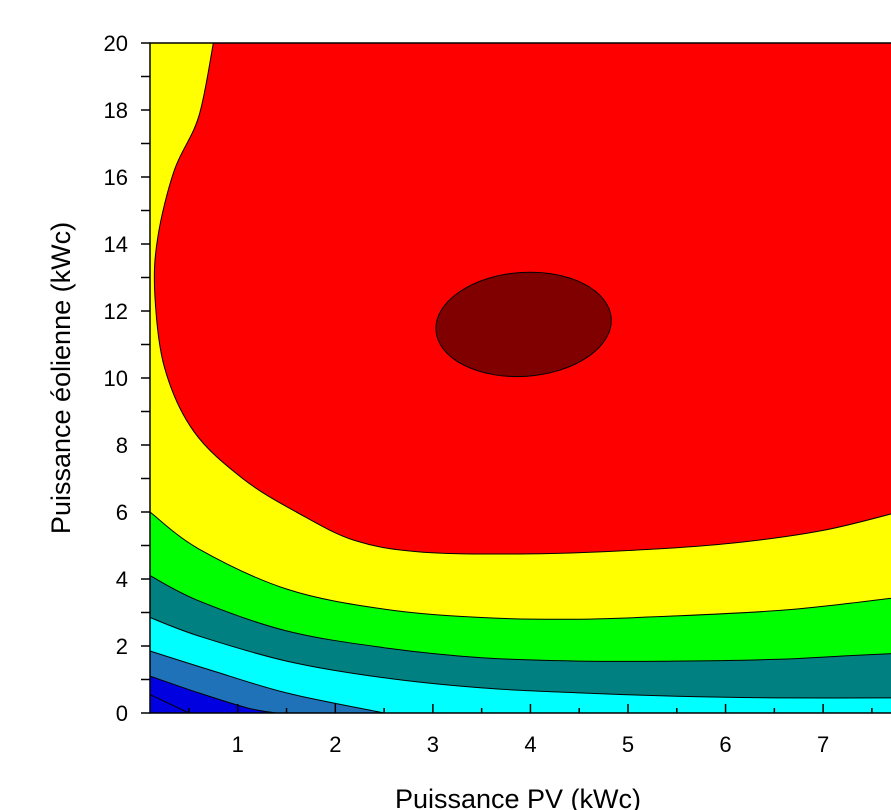 This screenshot has height=810, width=891. Describe the element at coordinates (238, 744) in the screenshot. I see `x-tick-label: 1` at that location.